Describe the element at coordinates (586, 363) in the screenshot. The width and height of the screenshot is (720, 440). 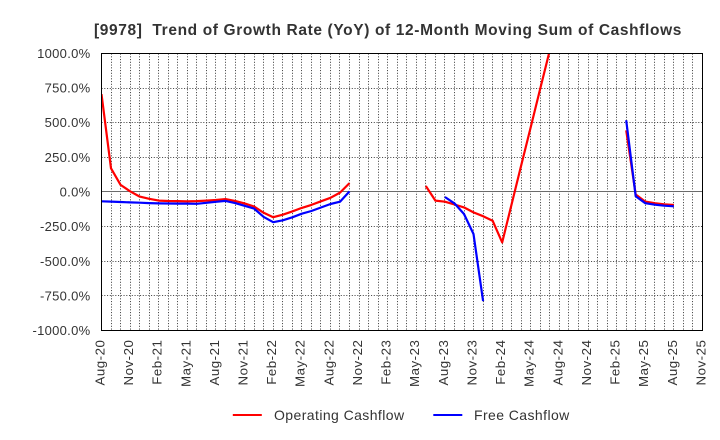
I see `svg-text: Nov-24` at that location.